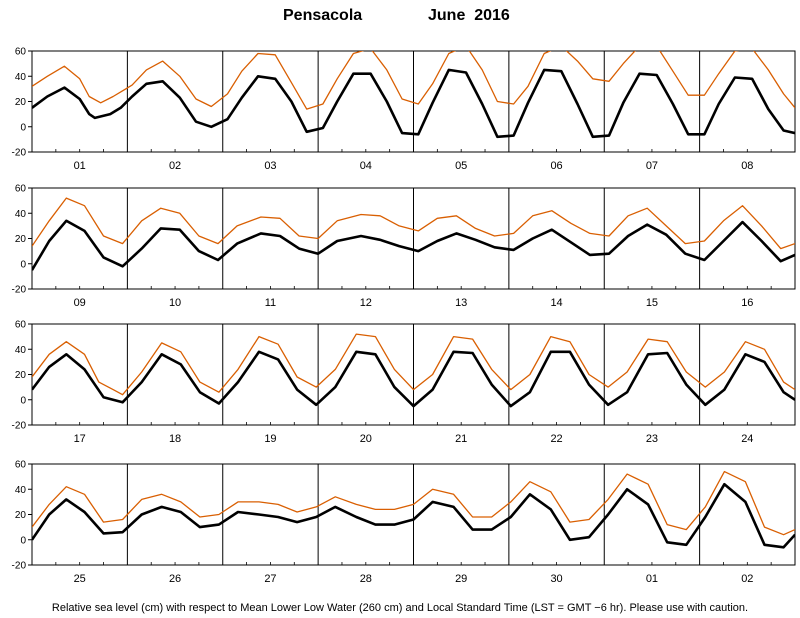 This screenshot has height=618, width=800. I want to click on day-label: 29, so click(461, 579).